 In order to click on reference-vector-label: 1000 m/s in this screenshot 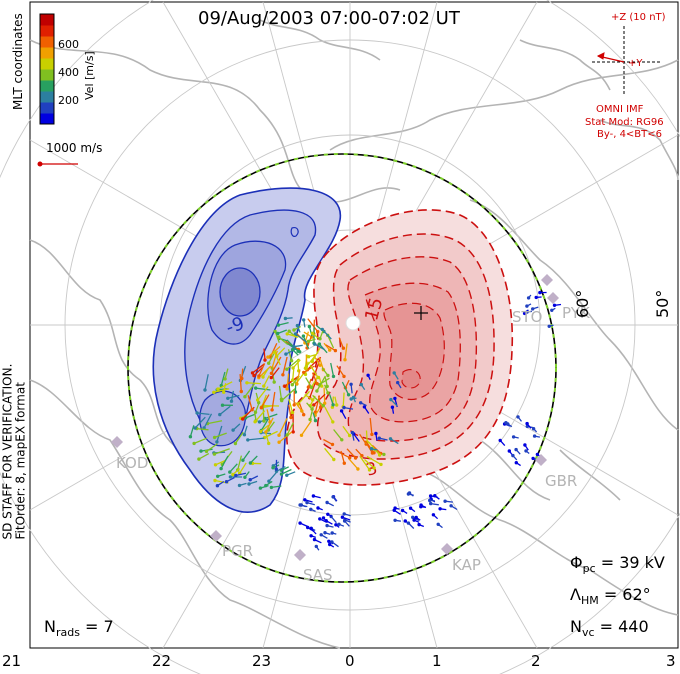, I will do `click(74, 148)`.